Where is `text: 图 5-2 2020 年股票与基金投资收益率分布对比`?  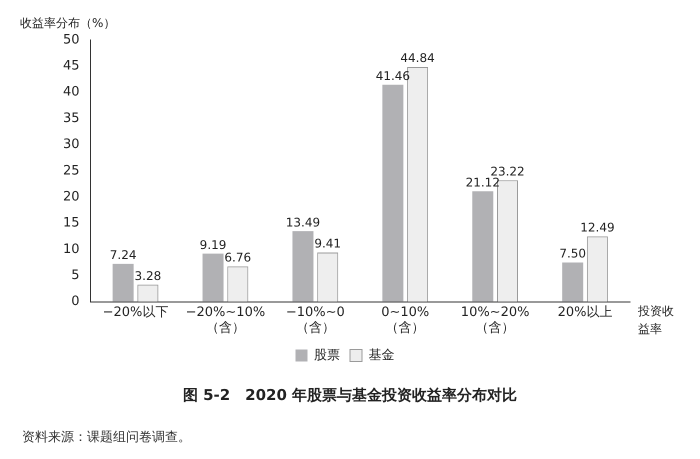 text: 图 5-2 2020 年股票与基金投资收益率分布对比 is located at coordinates (350, 395).